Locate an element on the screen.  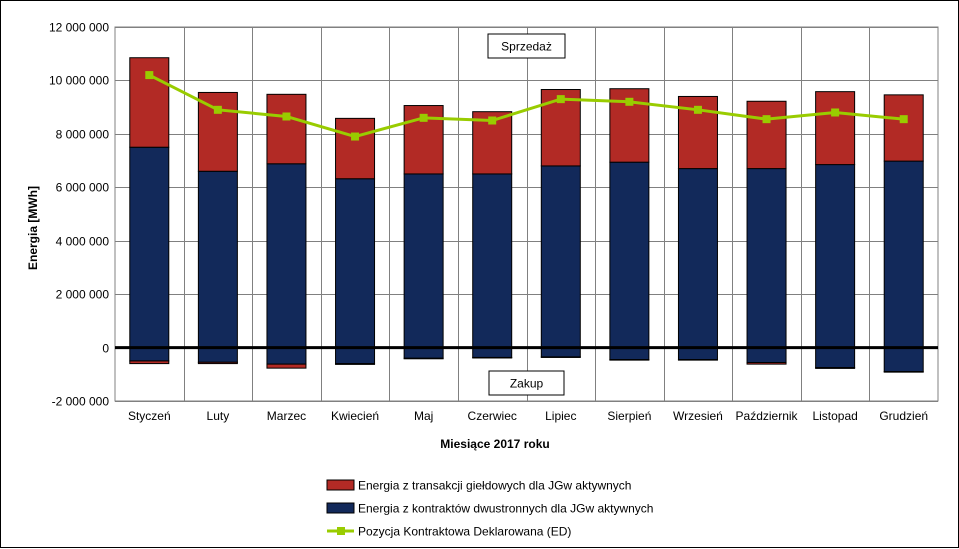
x-tick-label: Luty is located at coordinates (218, 416).